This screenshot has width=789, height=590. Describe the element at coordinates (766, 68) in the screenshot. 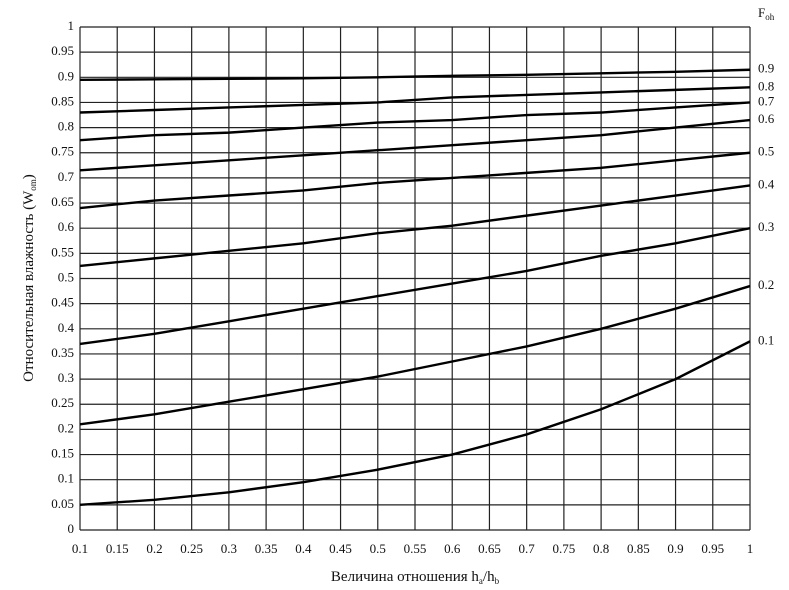

I see `series-label: 0.9` at that location.